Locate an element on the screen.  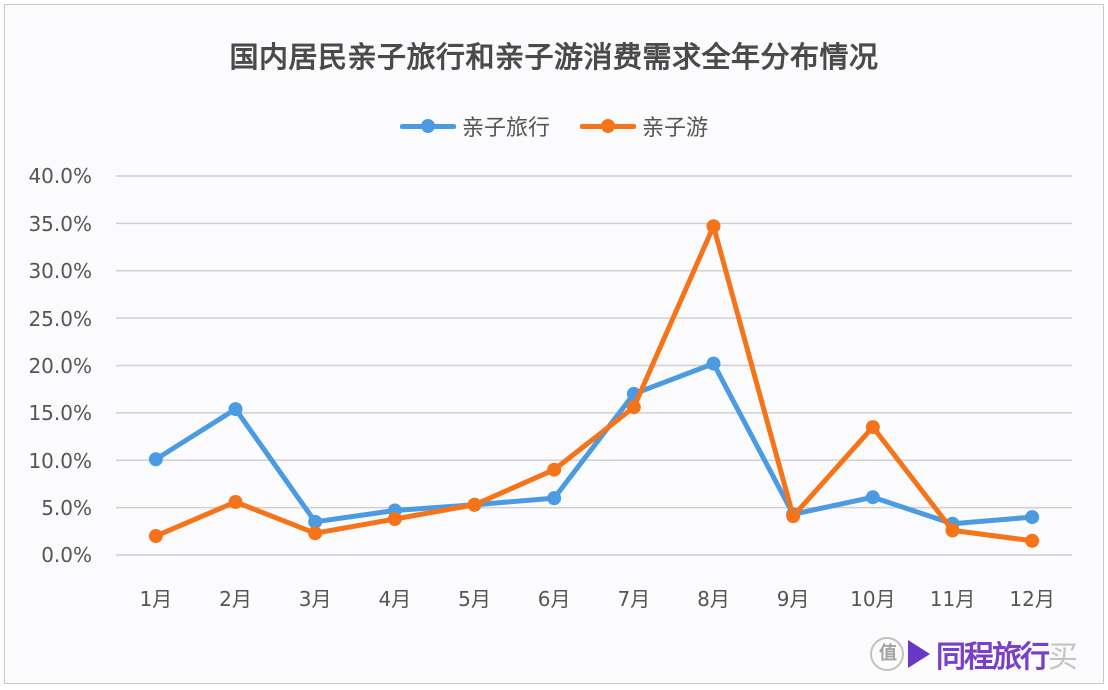
x-tick-label: 5月 is located at coordinates (474, 599).